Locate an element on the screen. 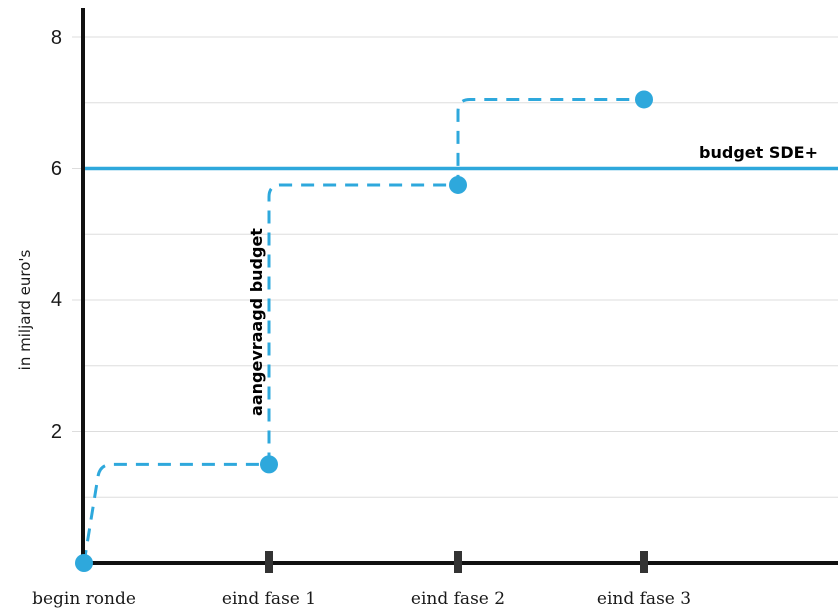 This screenshot has width=838, height=615. y-tick-label-6: 6 is located at coordinates (56, 169).